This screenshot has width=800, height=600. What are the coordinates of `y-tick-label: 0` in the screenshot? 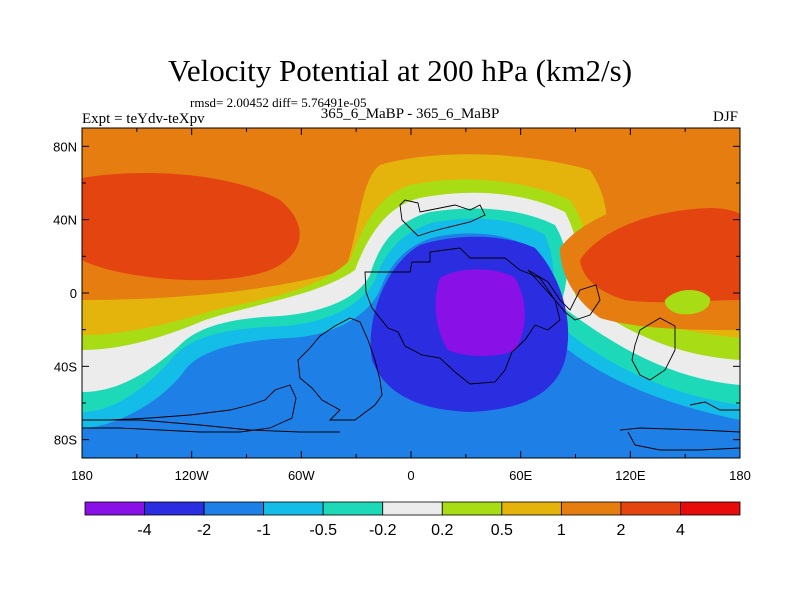 It's located at (73, 293).